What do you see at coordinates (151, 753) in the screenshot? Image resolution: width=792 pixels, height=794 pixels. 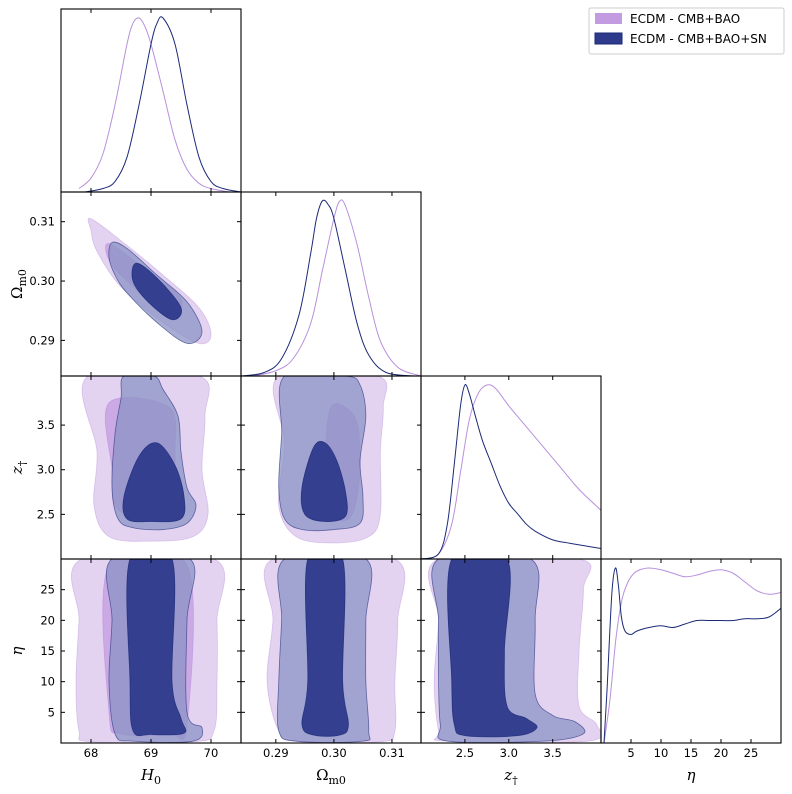 I see `x-tick-label-h0: 69` at bounding box center [151, 753].